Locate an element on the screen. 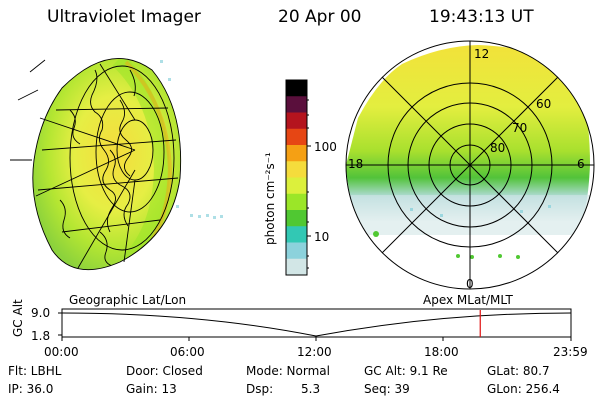 This screenshot has height=400, width=600. timeline-y-label: GC Alt is located at coordinates (18, 318).